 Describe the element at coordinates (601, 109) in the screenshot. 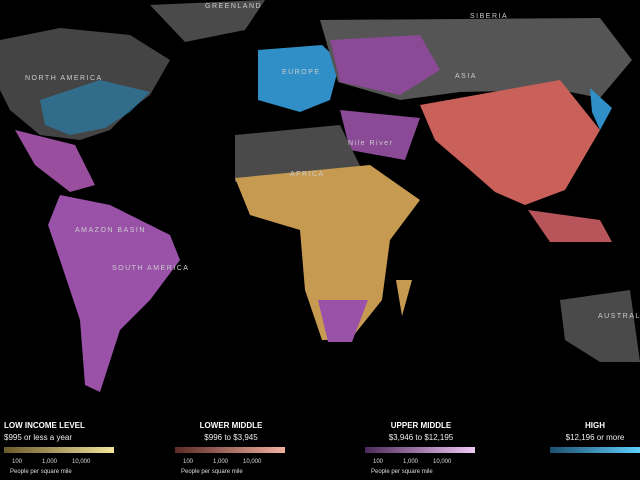

I see `japan` at that location.